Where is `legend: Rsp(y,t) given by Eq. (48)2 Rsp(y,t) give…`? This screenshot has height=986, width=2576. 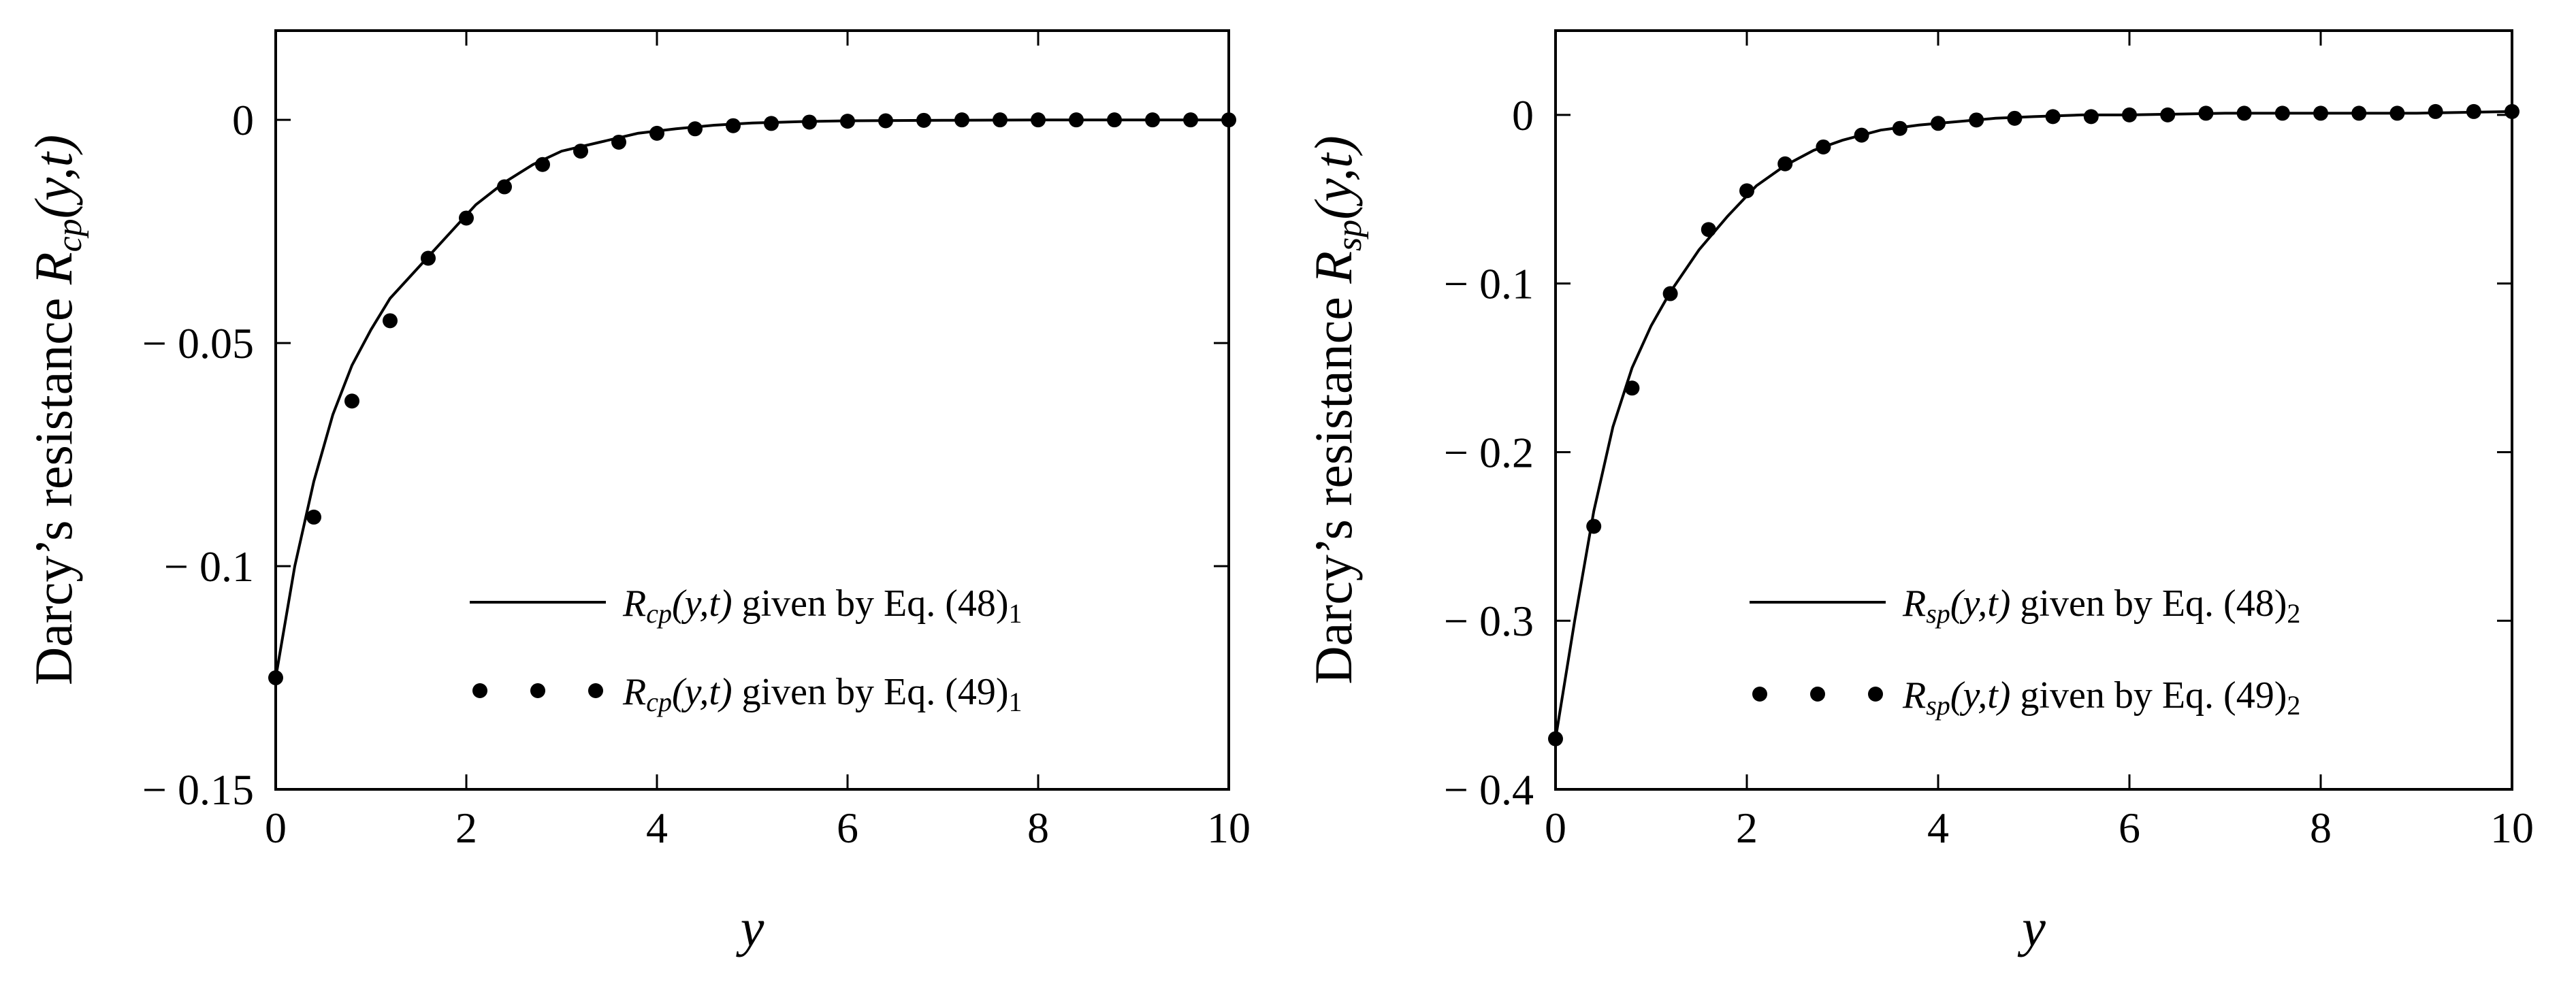 legend: Rsp(y,t) given by Eq. (48)2 Rsp(y,t) give… is located at coordinates (2025, 651).